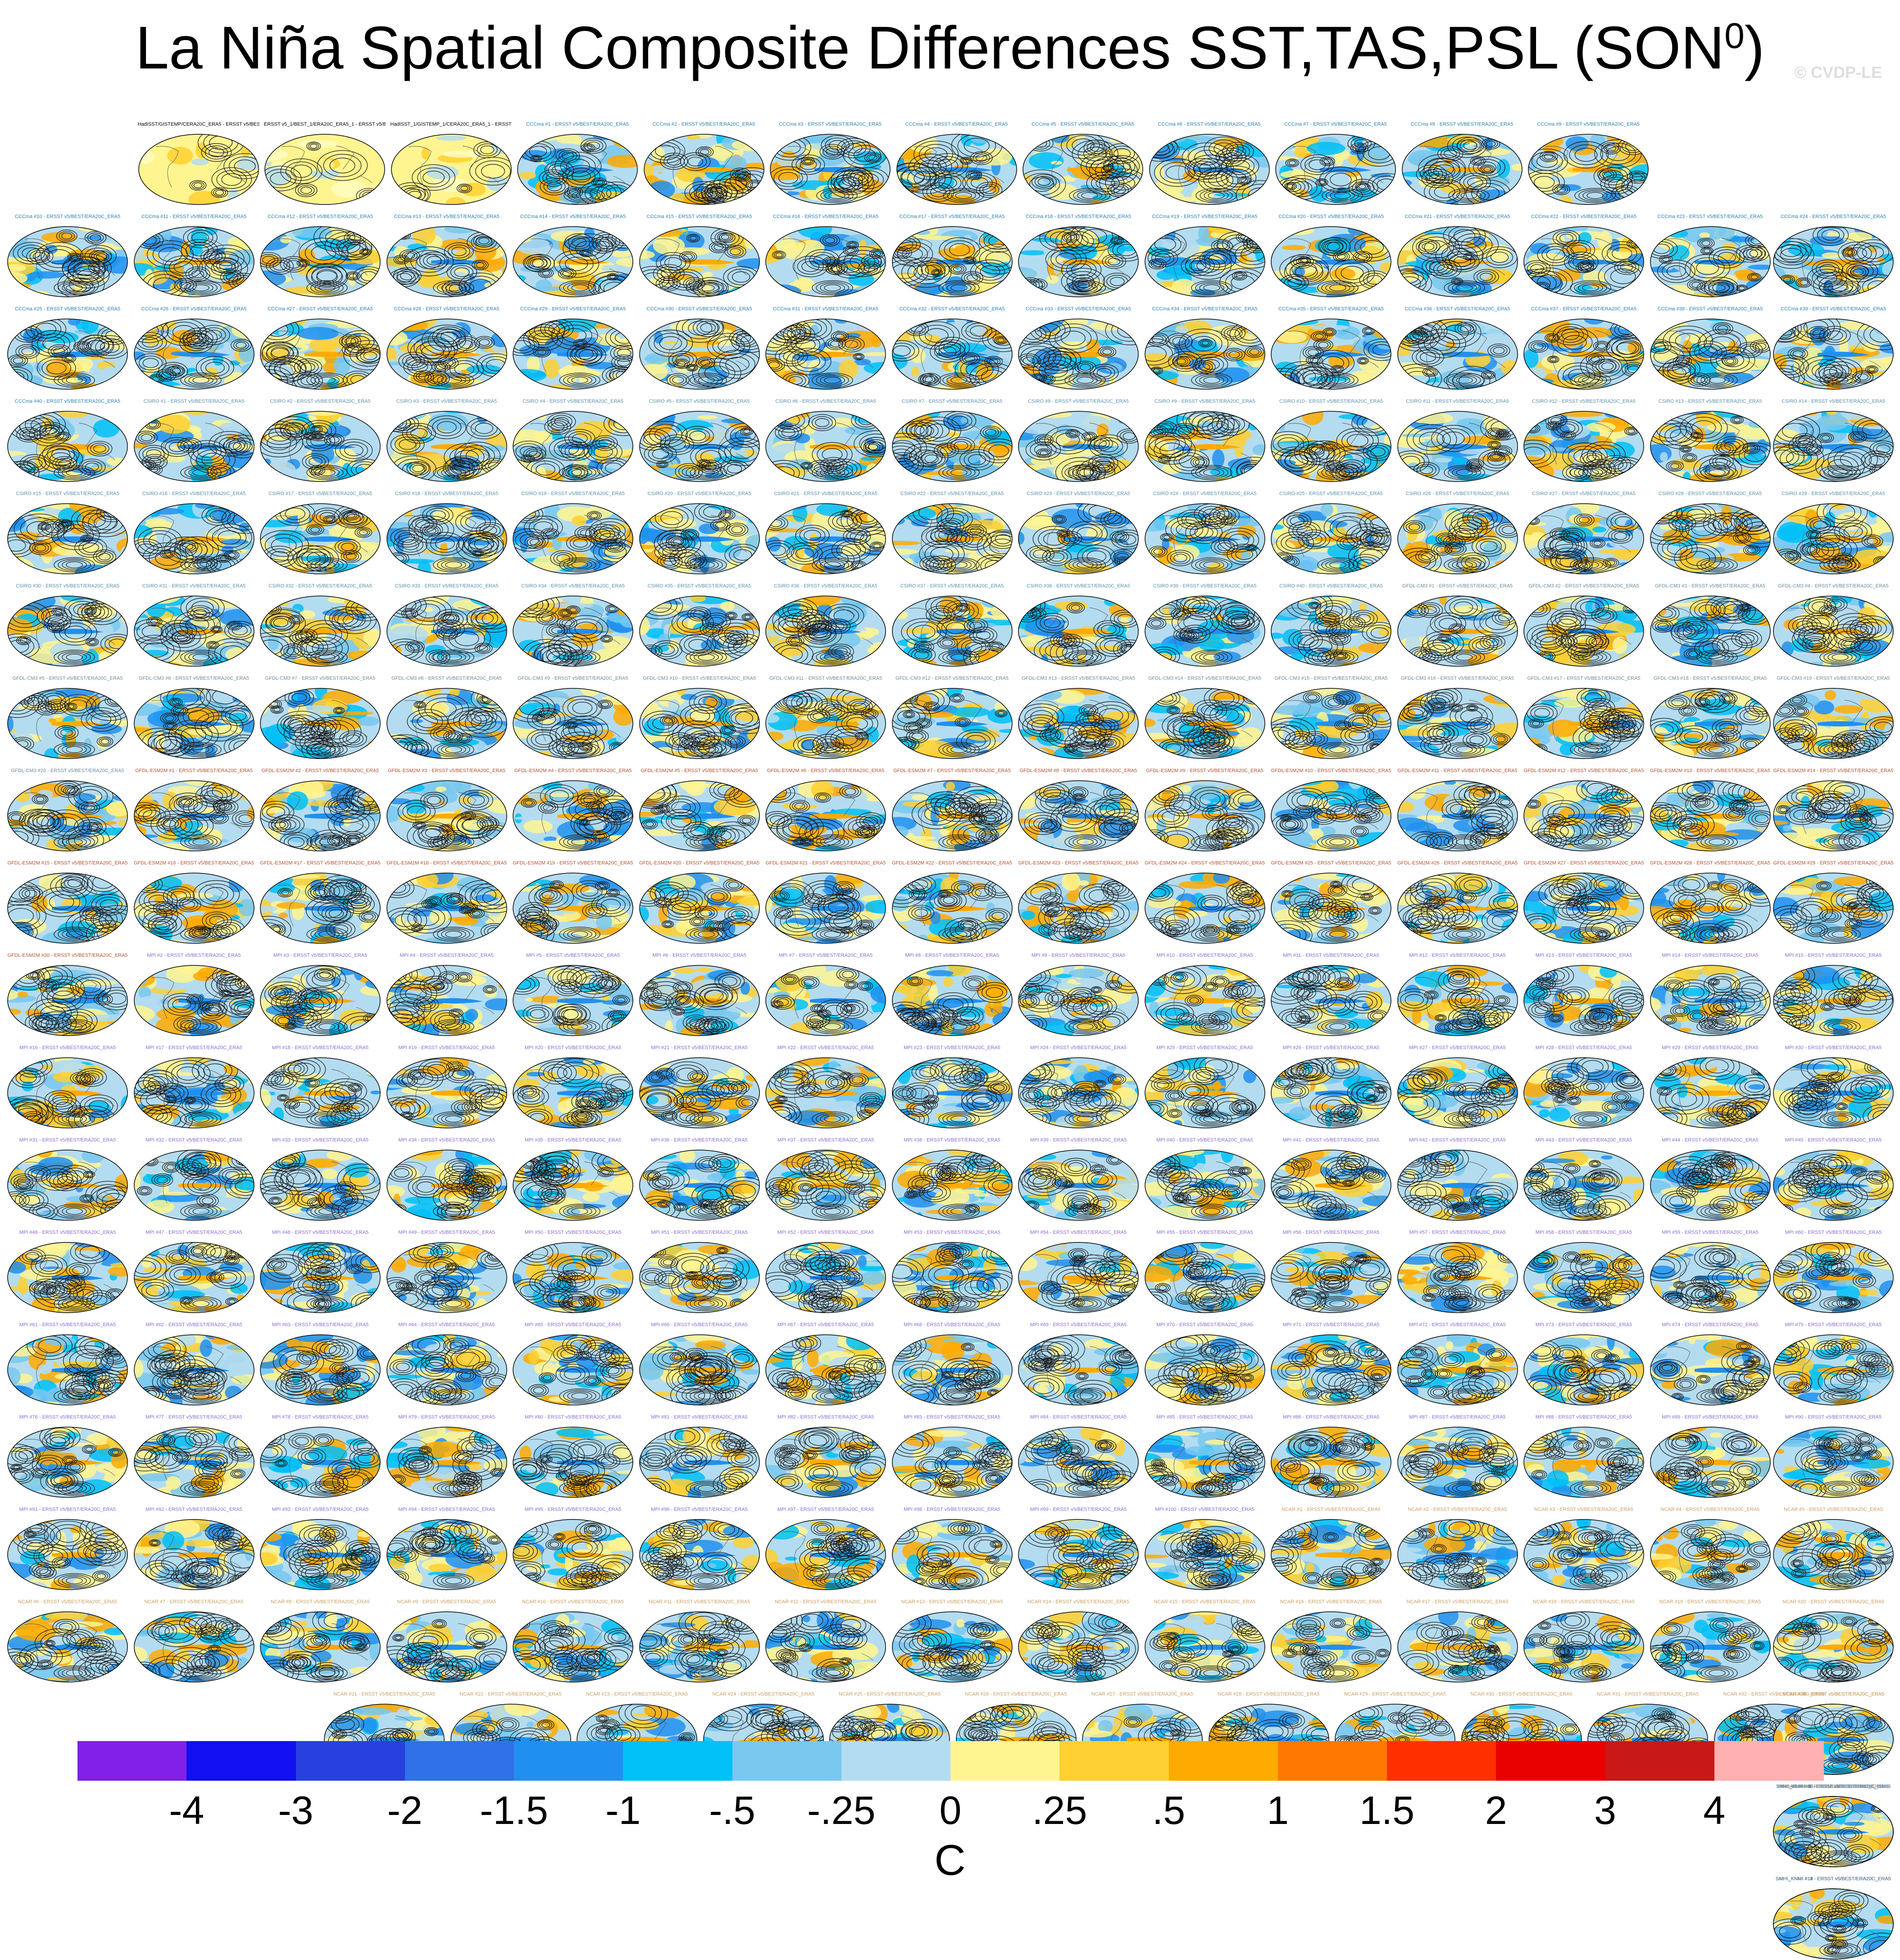 The image size is (1900, 1960). Describe the element at coordinates (1584, 533) in the screenshot. I see `map-panel: CSIRO #27 - ERSST v5/BEST/ERA20C_ERA5` at that location.